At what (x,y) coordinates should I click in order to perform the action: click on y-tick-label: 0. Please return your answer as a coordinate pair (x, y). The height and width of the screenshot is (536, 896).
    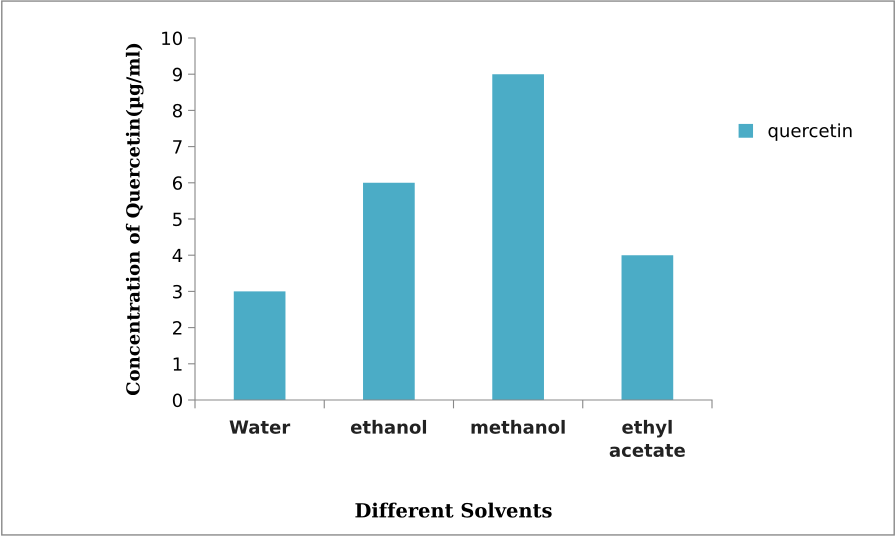
    Looking at the image, I should click on (177, 400).